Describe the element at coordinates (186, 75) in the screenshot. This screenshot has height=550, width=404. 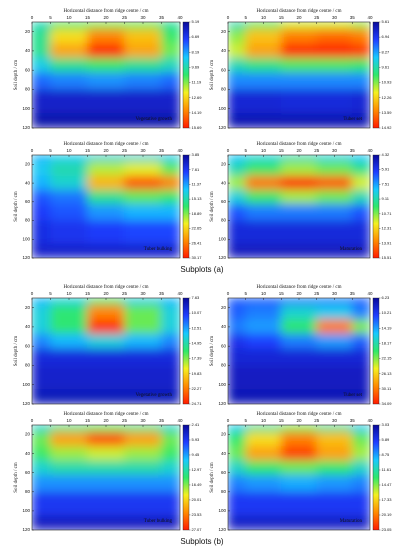
I see `colorbar` at that location.